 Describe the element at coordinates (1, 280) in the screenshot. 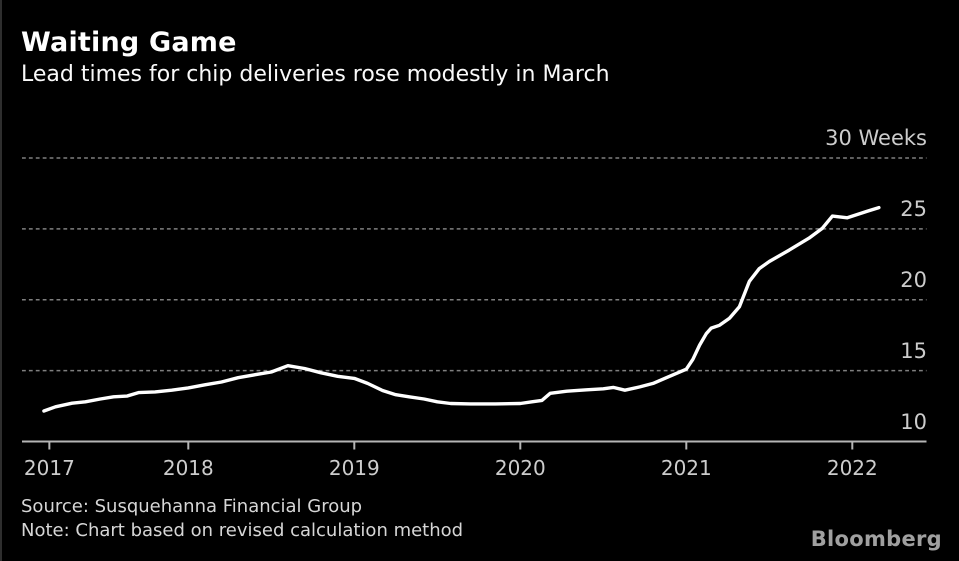

I see `left-edge-divider` at that location.